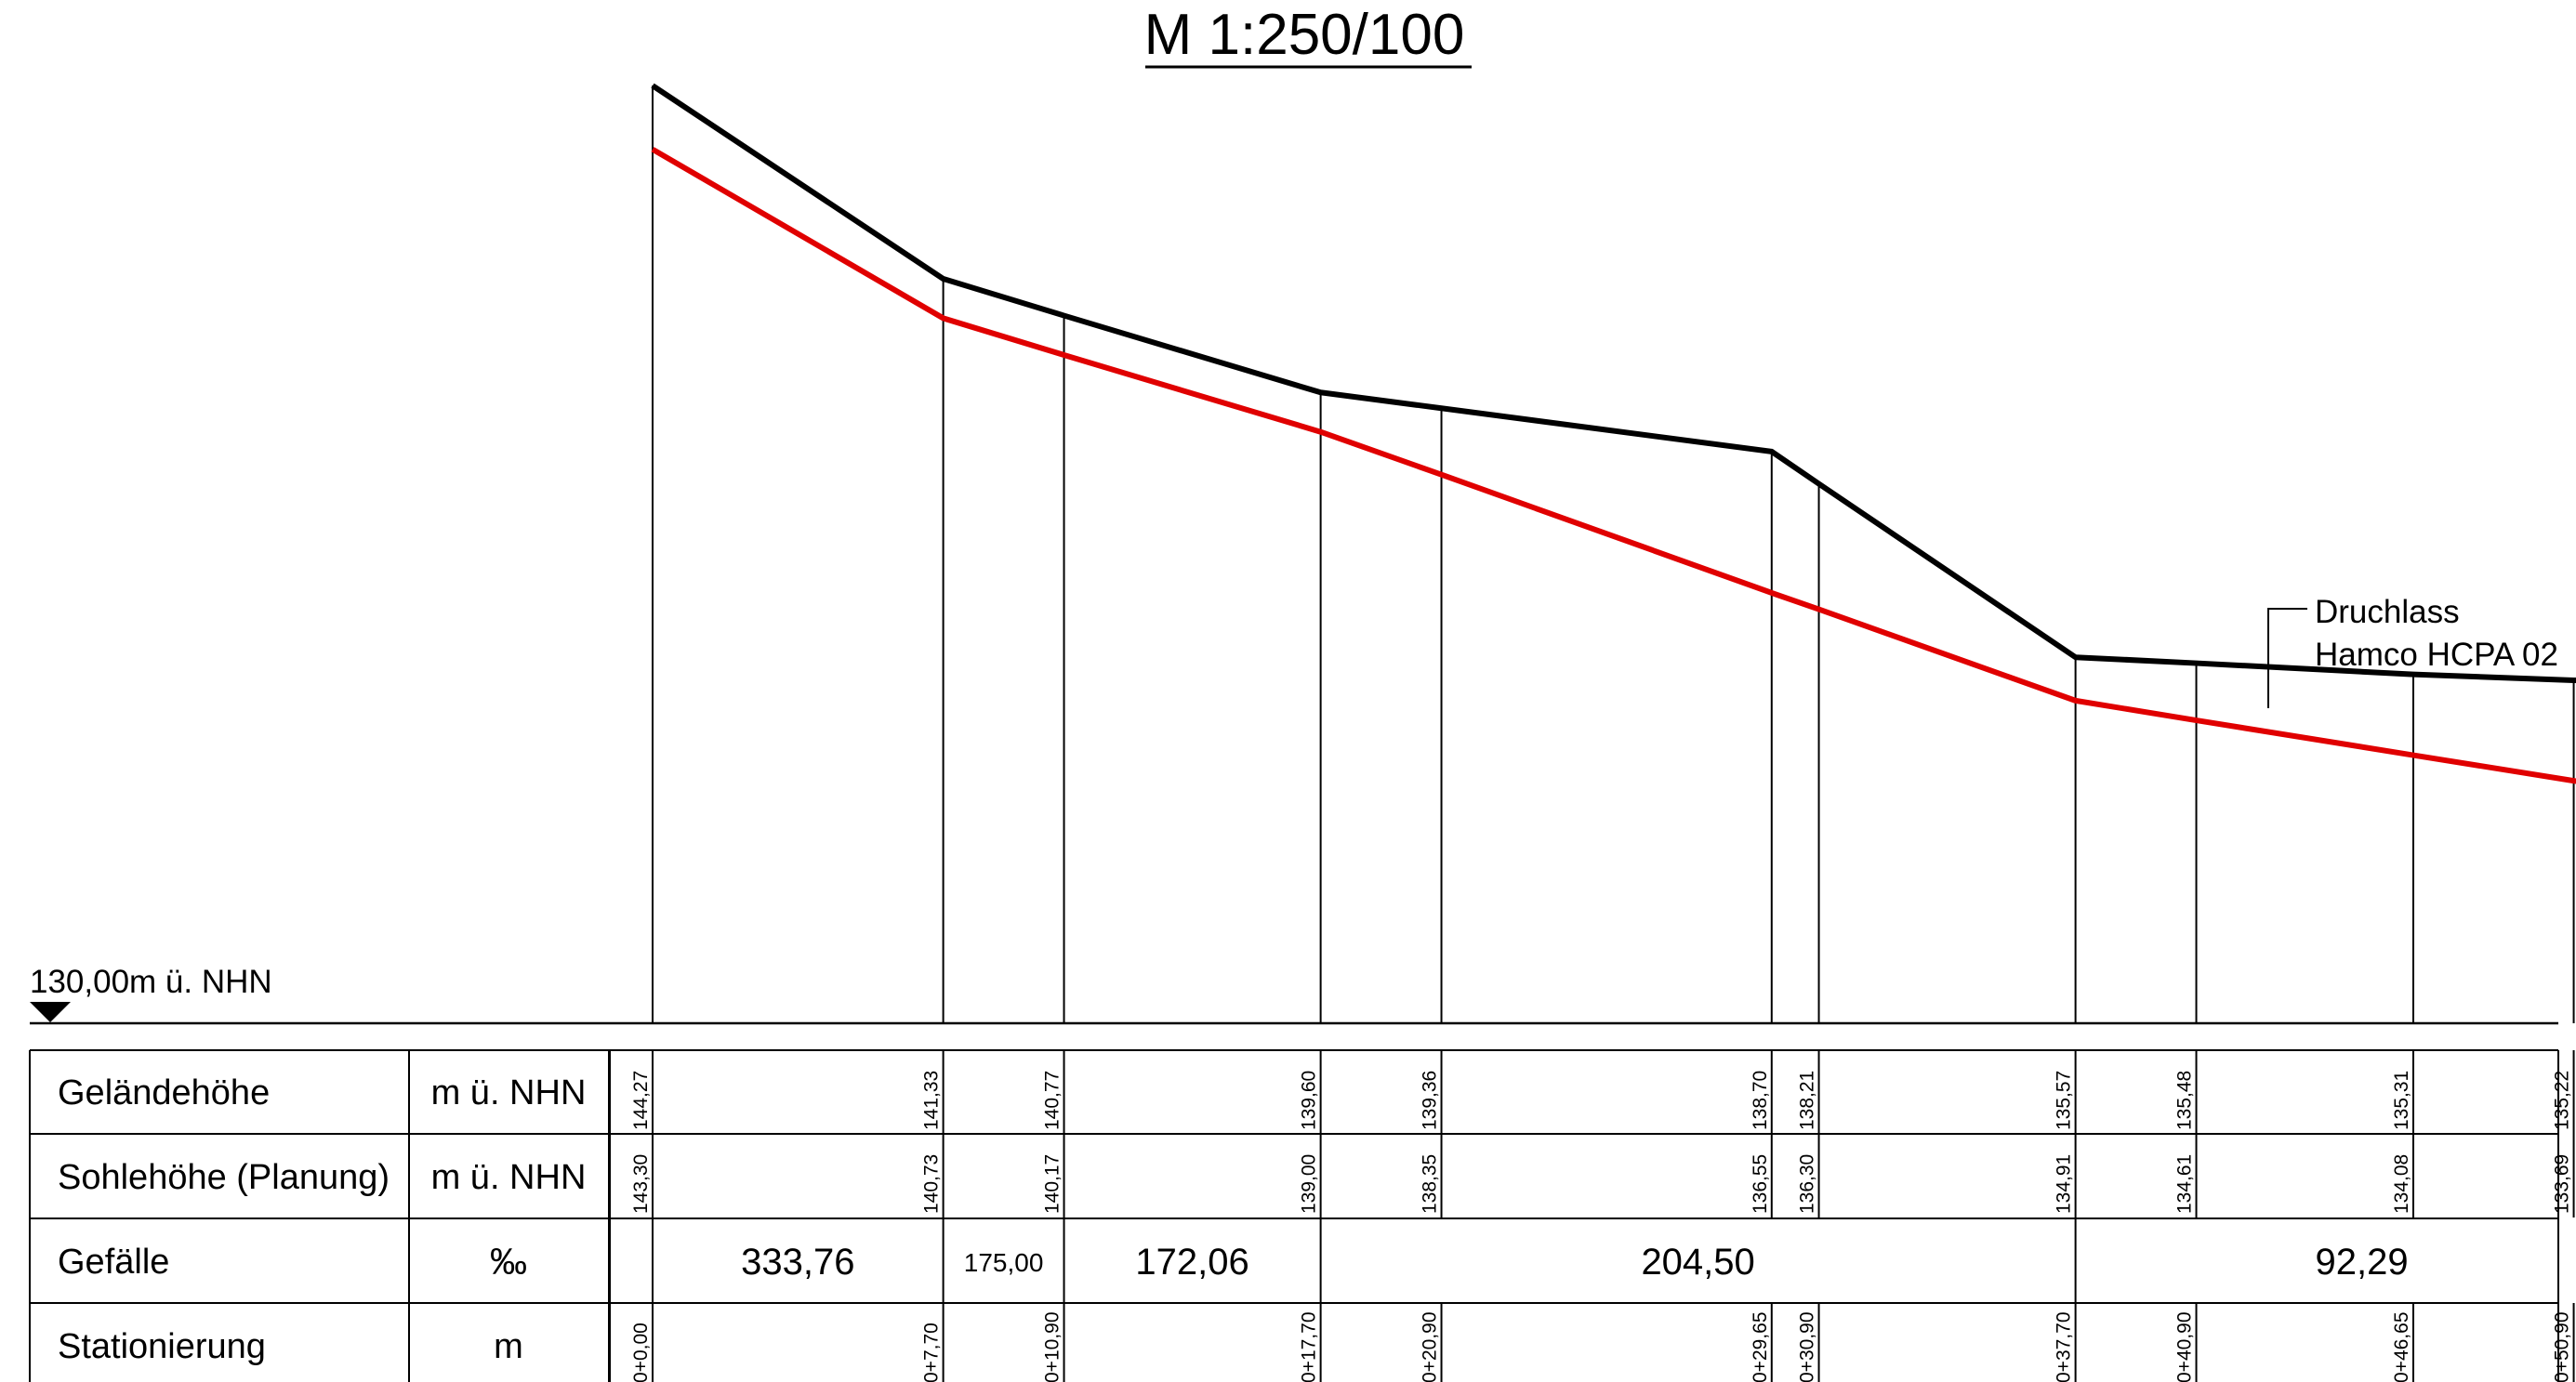 The height and width of the screenshot is (1382, 2576). Describe the element at coordinates (508, 1263) in the screenshot. I see `row-unit-gradient: ‰` at that location.